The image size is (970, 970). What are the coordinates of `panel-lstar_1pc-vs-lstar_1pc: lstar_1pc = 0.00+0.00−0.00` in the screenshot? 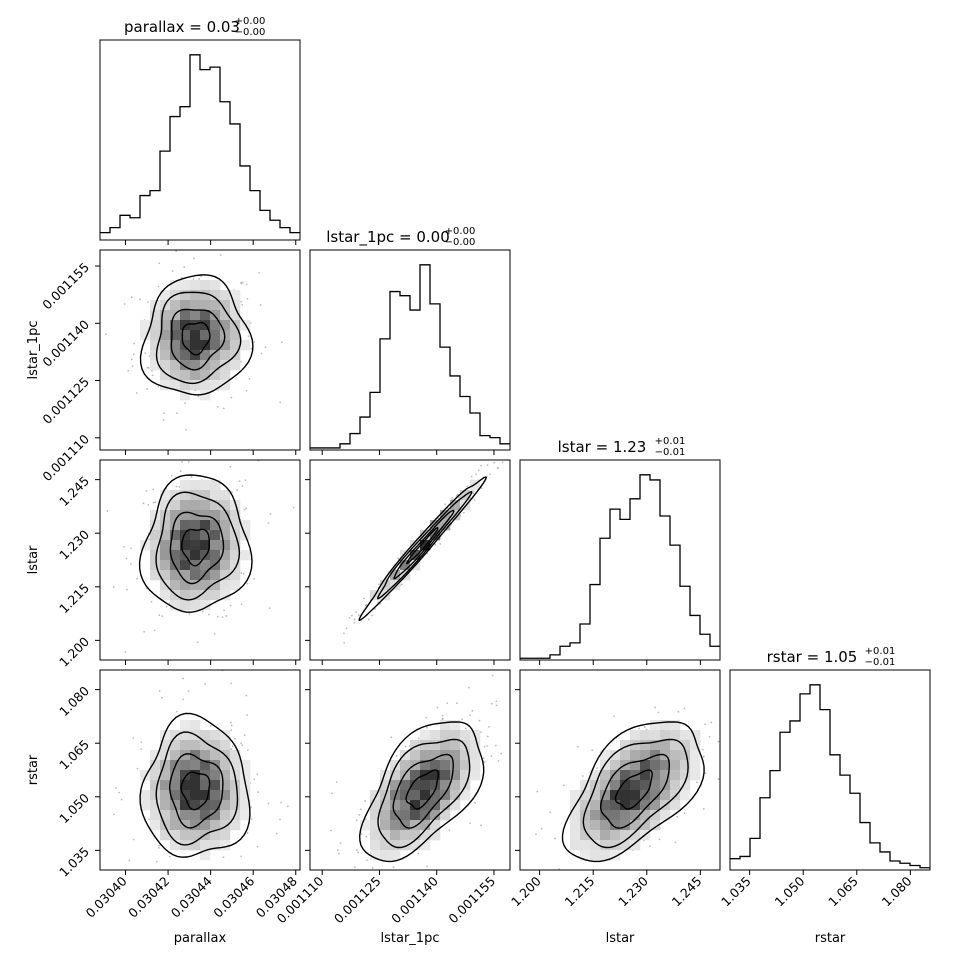 It's located at (410, 340).